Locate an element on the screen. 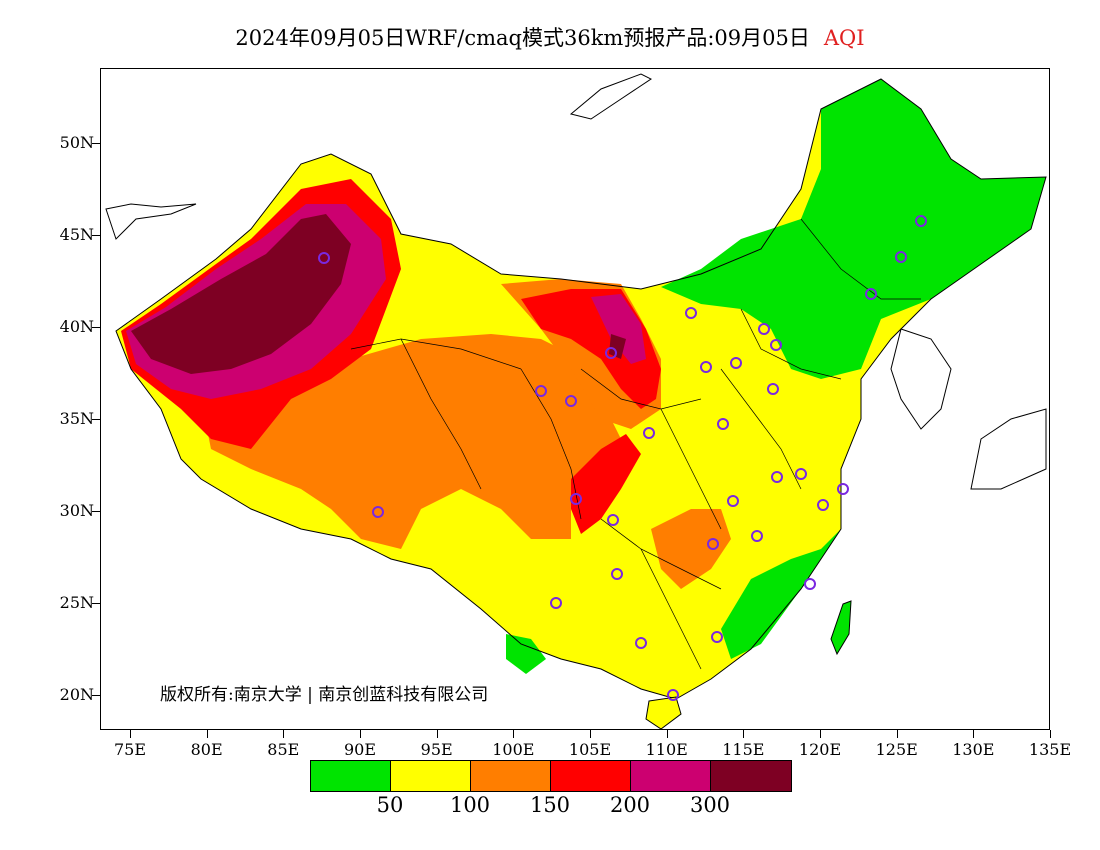 Image resolution: width=1100 pixels, height=850 pixels. region-usg-central is located at coordinates (691, 549).